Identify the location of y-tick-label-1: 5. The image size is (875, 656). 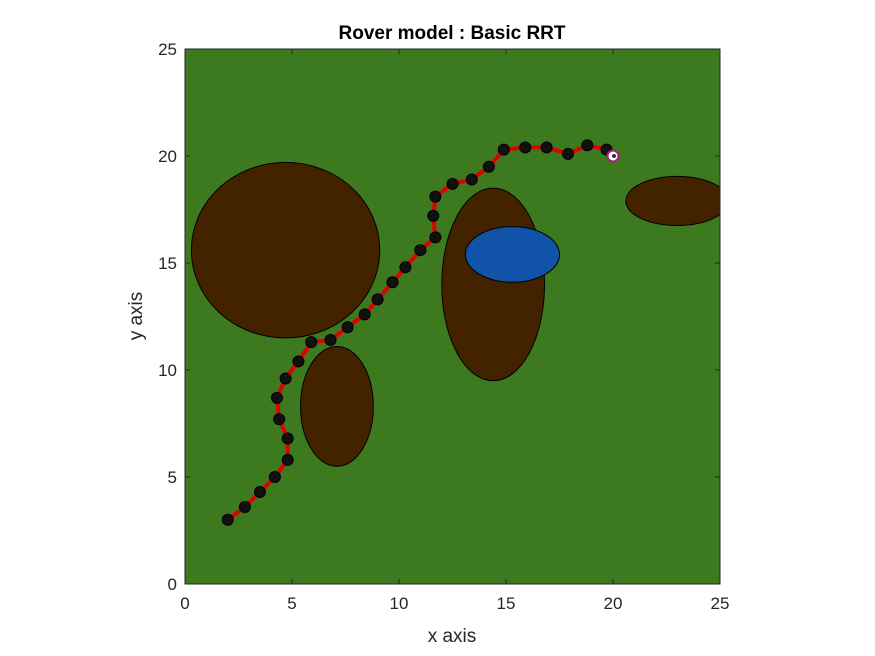
(172, 477).